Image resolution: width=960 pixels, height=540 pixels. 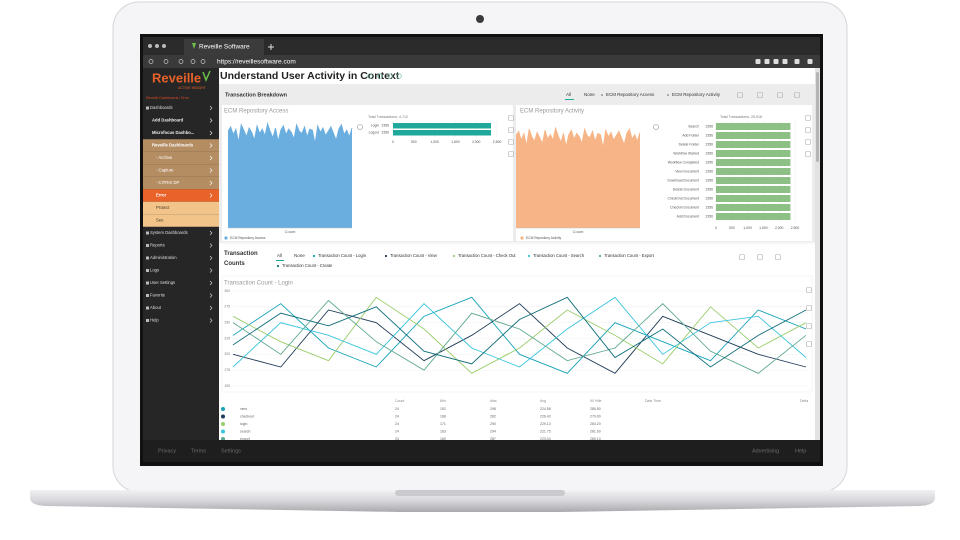 I want to click on legend-entry: ECM Repository Activity, so click(x=544, y=238).